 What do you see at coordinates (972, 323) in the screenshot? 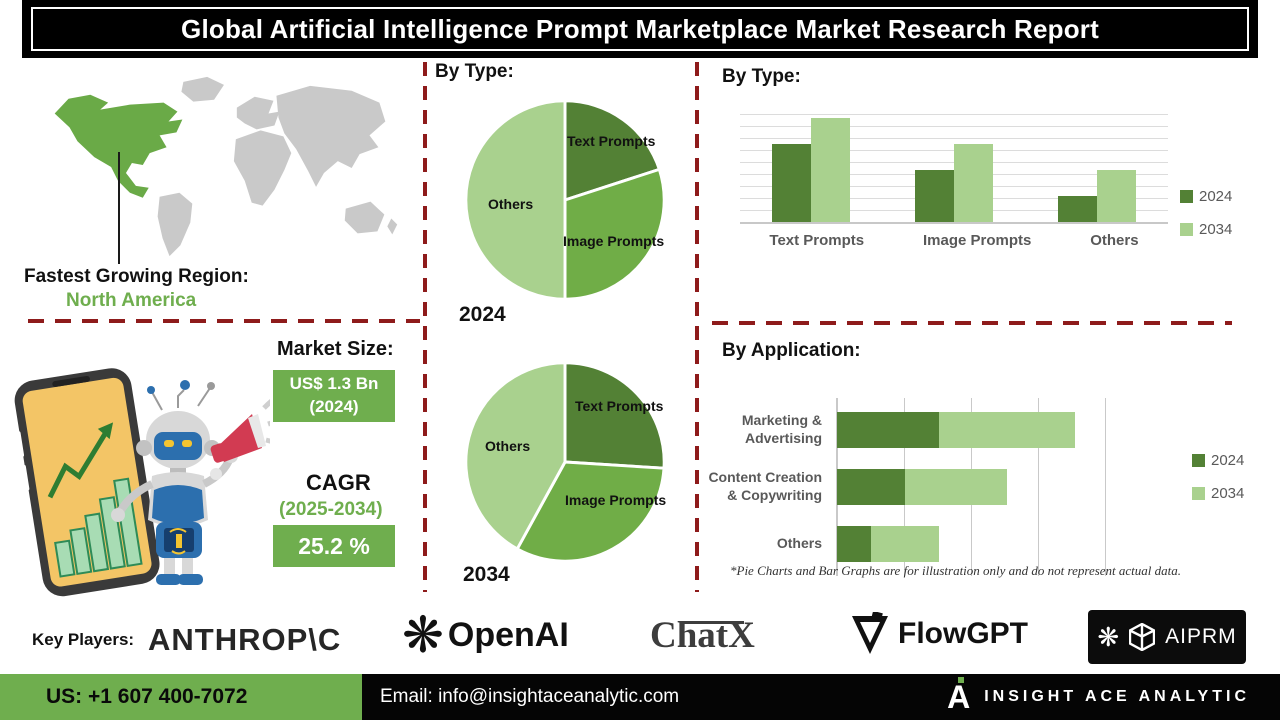
I see `divider-right` at bounding box center [972, 323].